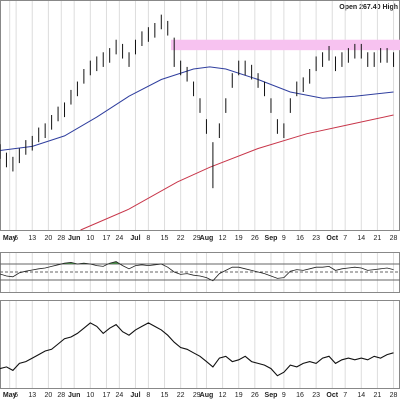 This screenshot has width=400, height=400. I want to click on quote-header: Open 267.40 High, so click(368, 7).